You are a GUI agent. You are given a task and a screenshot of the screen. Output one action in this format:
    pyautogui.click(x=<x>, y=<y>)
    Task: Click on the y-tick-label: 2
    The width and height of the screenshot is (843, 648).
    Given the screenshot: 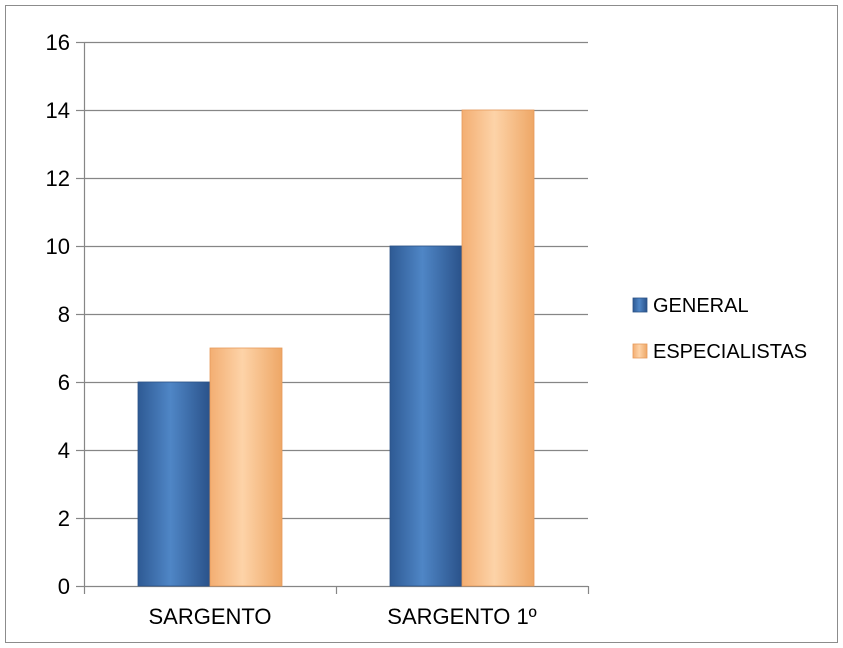 What is the action you would take?
    pyautogui.click(x=64, y=518)
    